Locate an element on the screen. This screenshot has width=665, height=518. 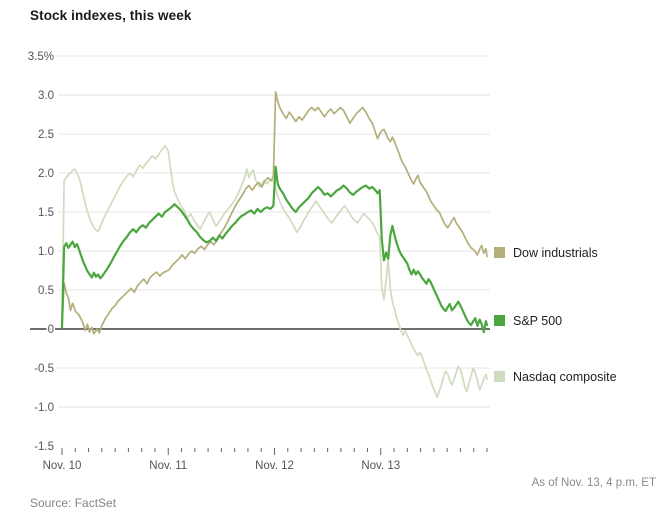
y-axis-label: -1.5 is located at coordinates (44, 447).